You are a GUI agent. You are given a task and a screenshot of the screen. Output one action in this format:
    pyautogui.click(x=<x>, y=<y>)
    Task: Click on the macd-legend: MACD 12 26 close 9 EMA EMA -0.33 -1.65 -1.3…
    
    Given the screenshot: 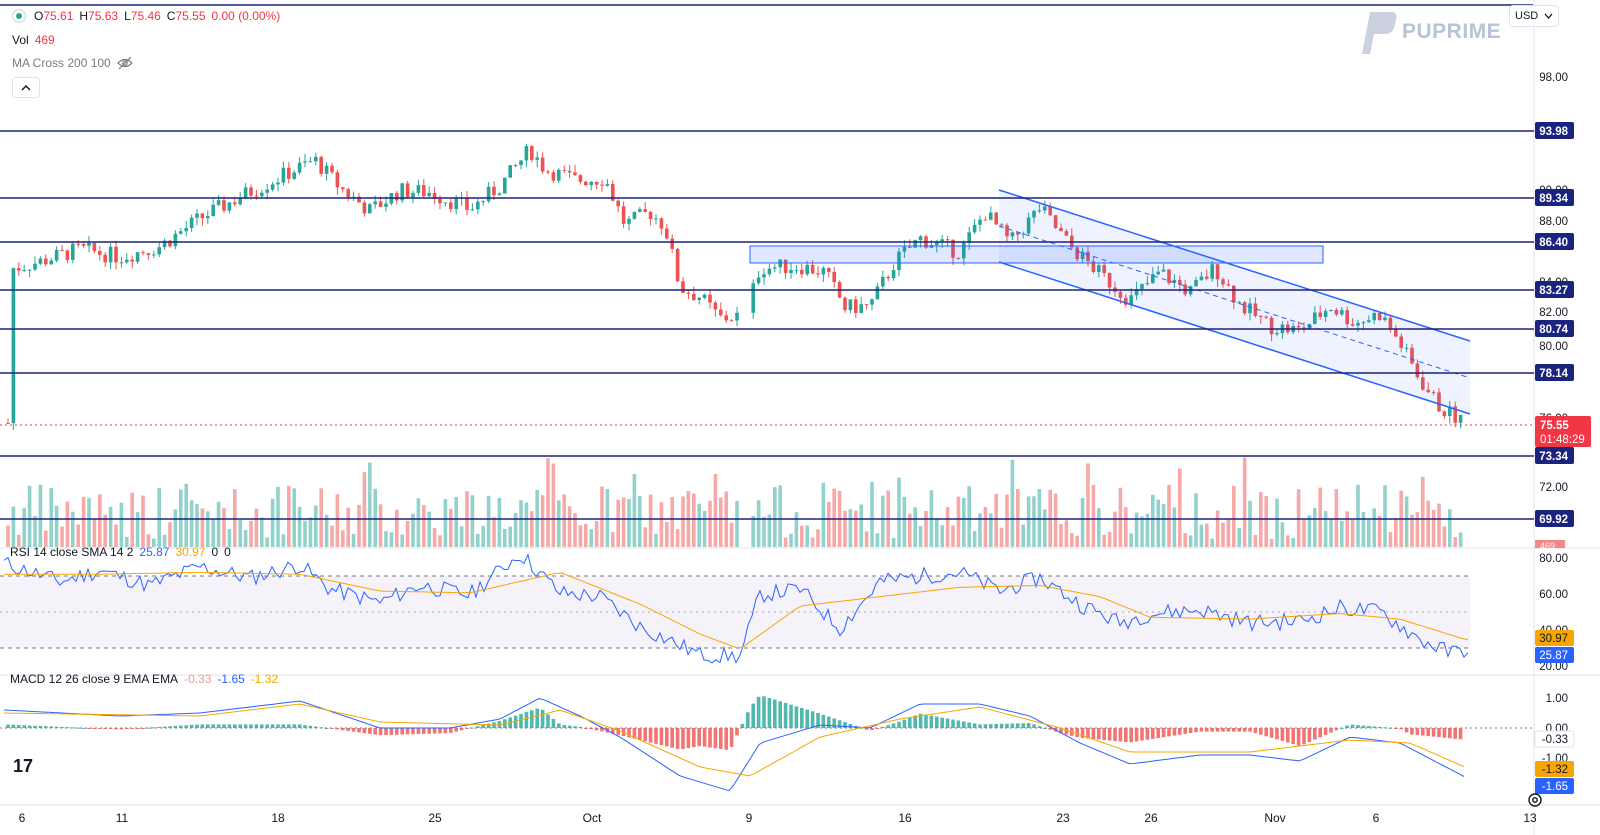 What is the action you would take?
    pyautogui.click(x=144, y=679)
    